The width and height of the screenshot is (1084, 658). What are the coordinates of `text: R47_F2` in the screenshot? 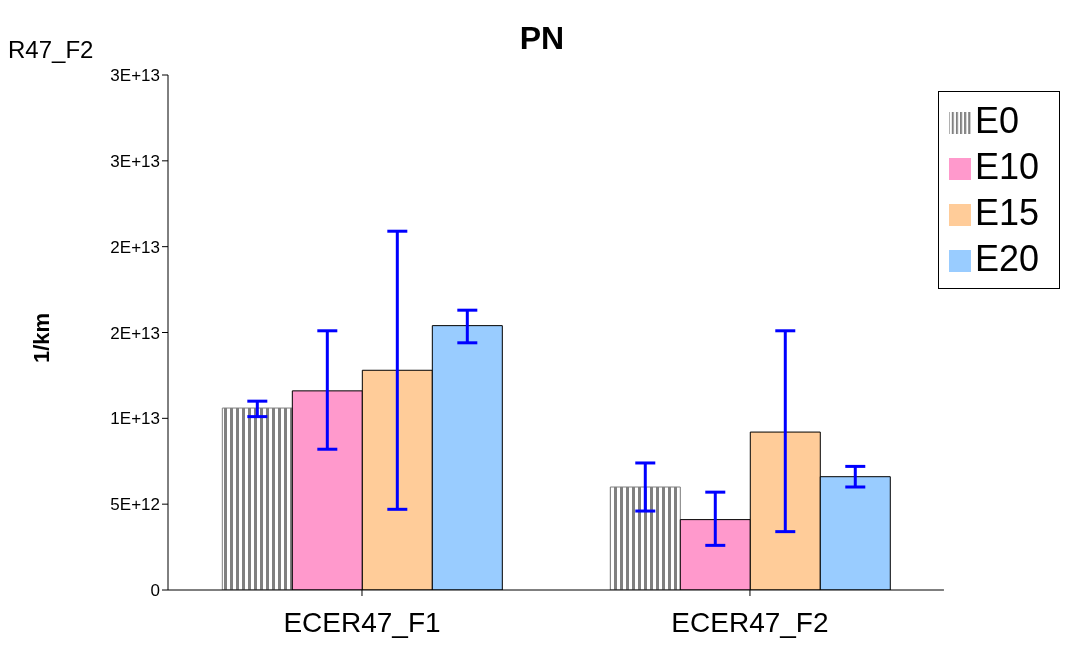 It's located at (51, 50).